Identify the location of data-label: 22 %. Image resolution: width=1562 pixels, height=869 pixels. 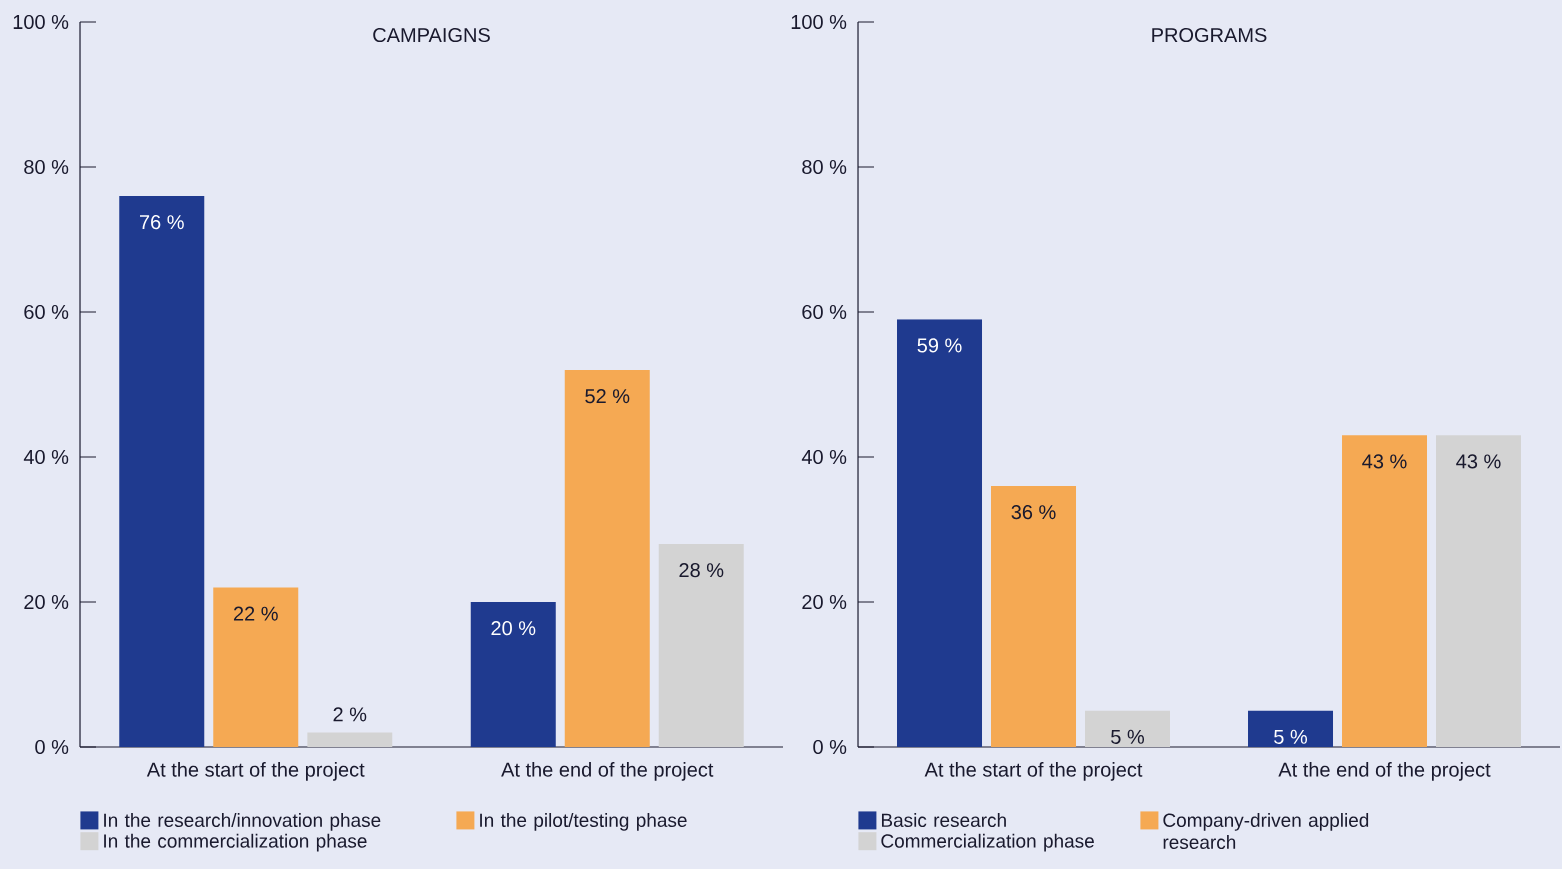
(255, 613).